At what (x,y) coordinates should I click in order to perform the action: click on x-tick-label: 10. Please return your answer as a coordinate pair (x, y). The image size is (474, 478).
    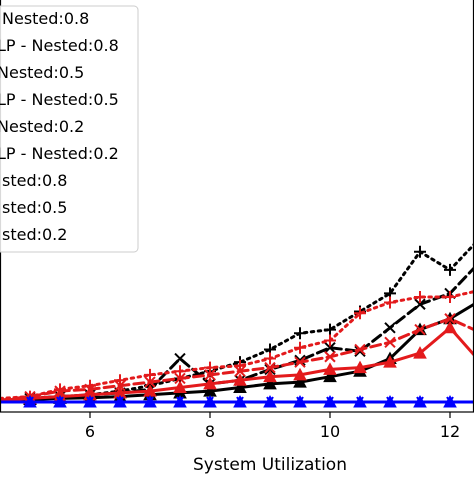
    Looking at the image, I should click on (330, 431).